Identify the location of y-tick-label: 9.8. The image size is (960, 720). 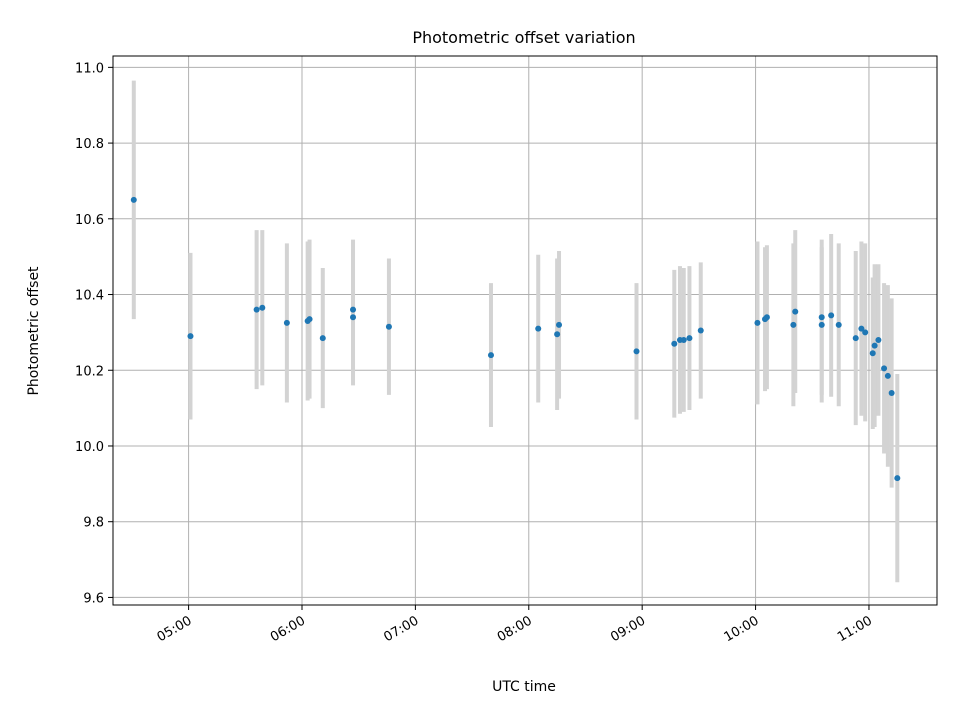
(93, 523).